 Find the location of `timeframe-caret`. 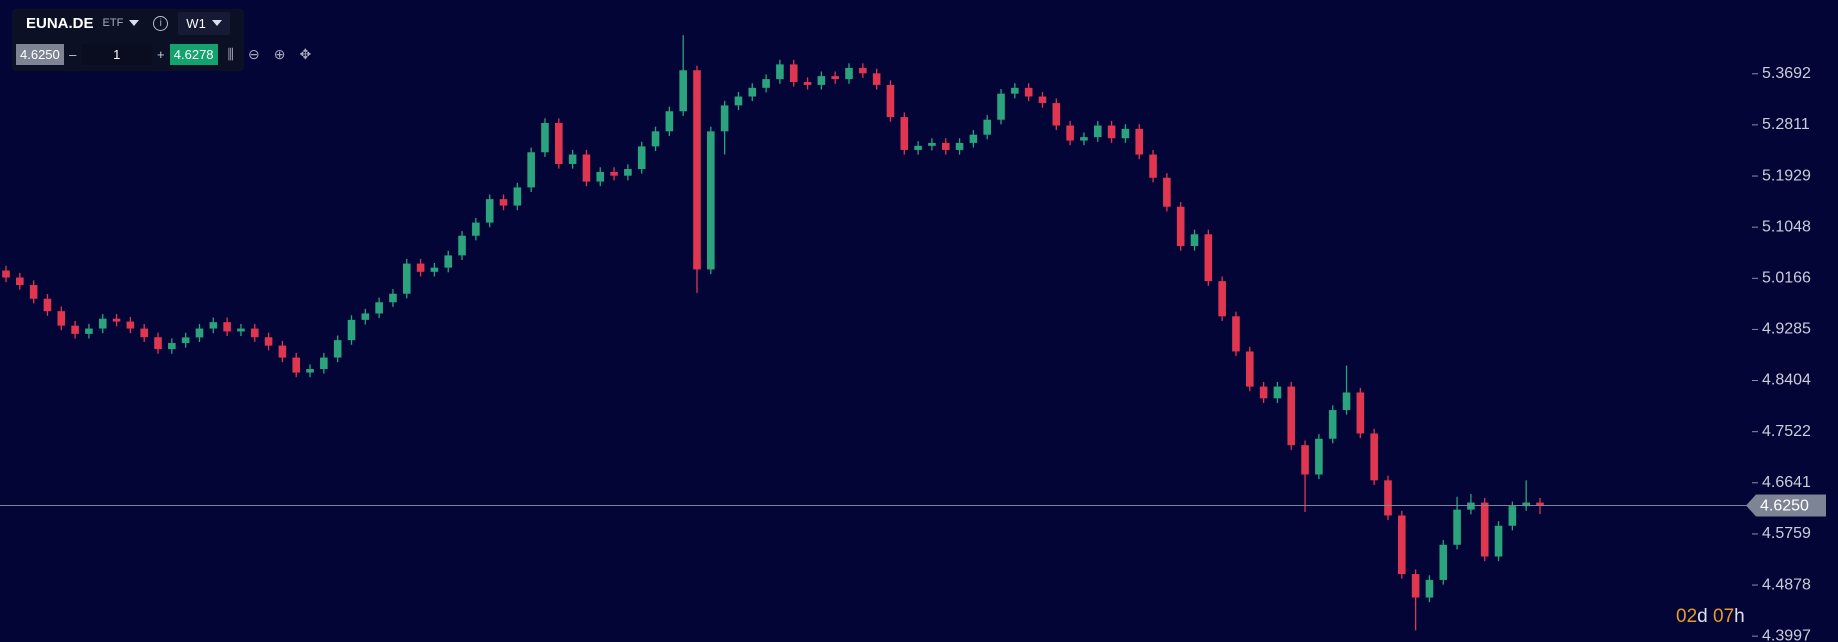

timeframe-caret is located at coordinates (216, 23).